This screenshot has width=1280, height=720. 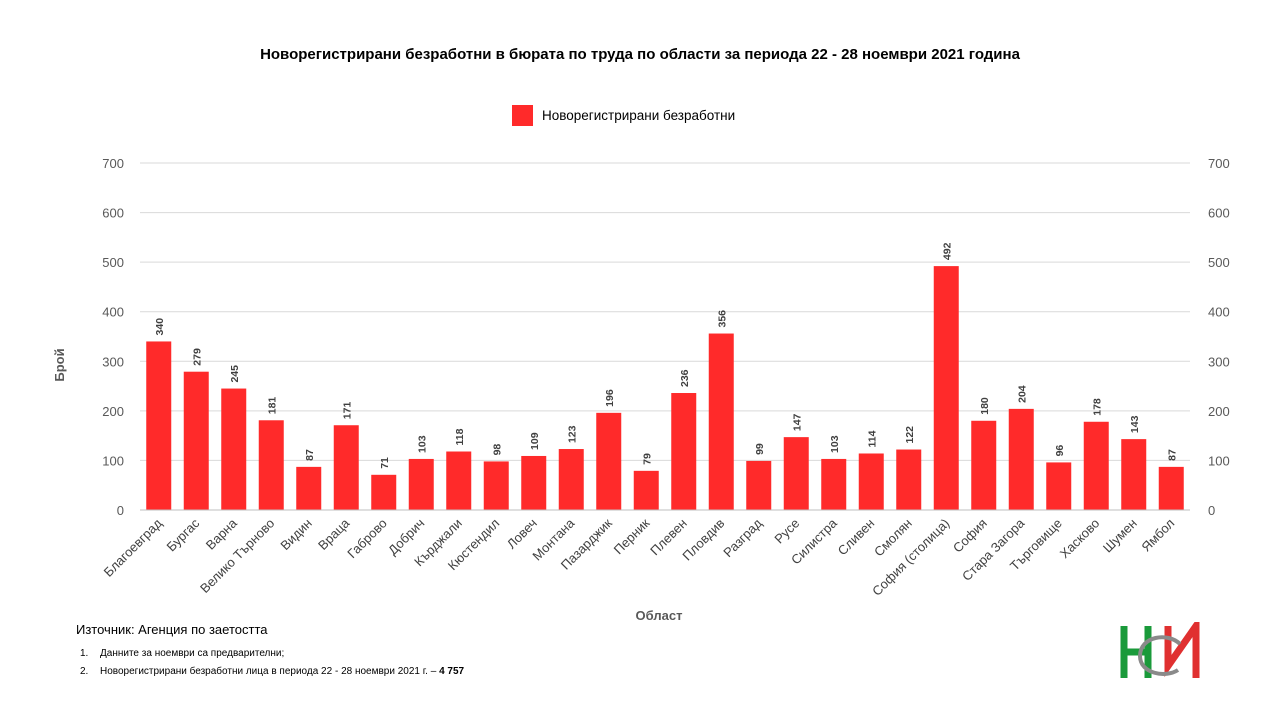 What do you see at coordinates (522, 534) in the screenshot?
I see `x-tick-label: Ловеч` at bounding box center [522, 534].